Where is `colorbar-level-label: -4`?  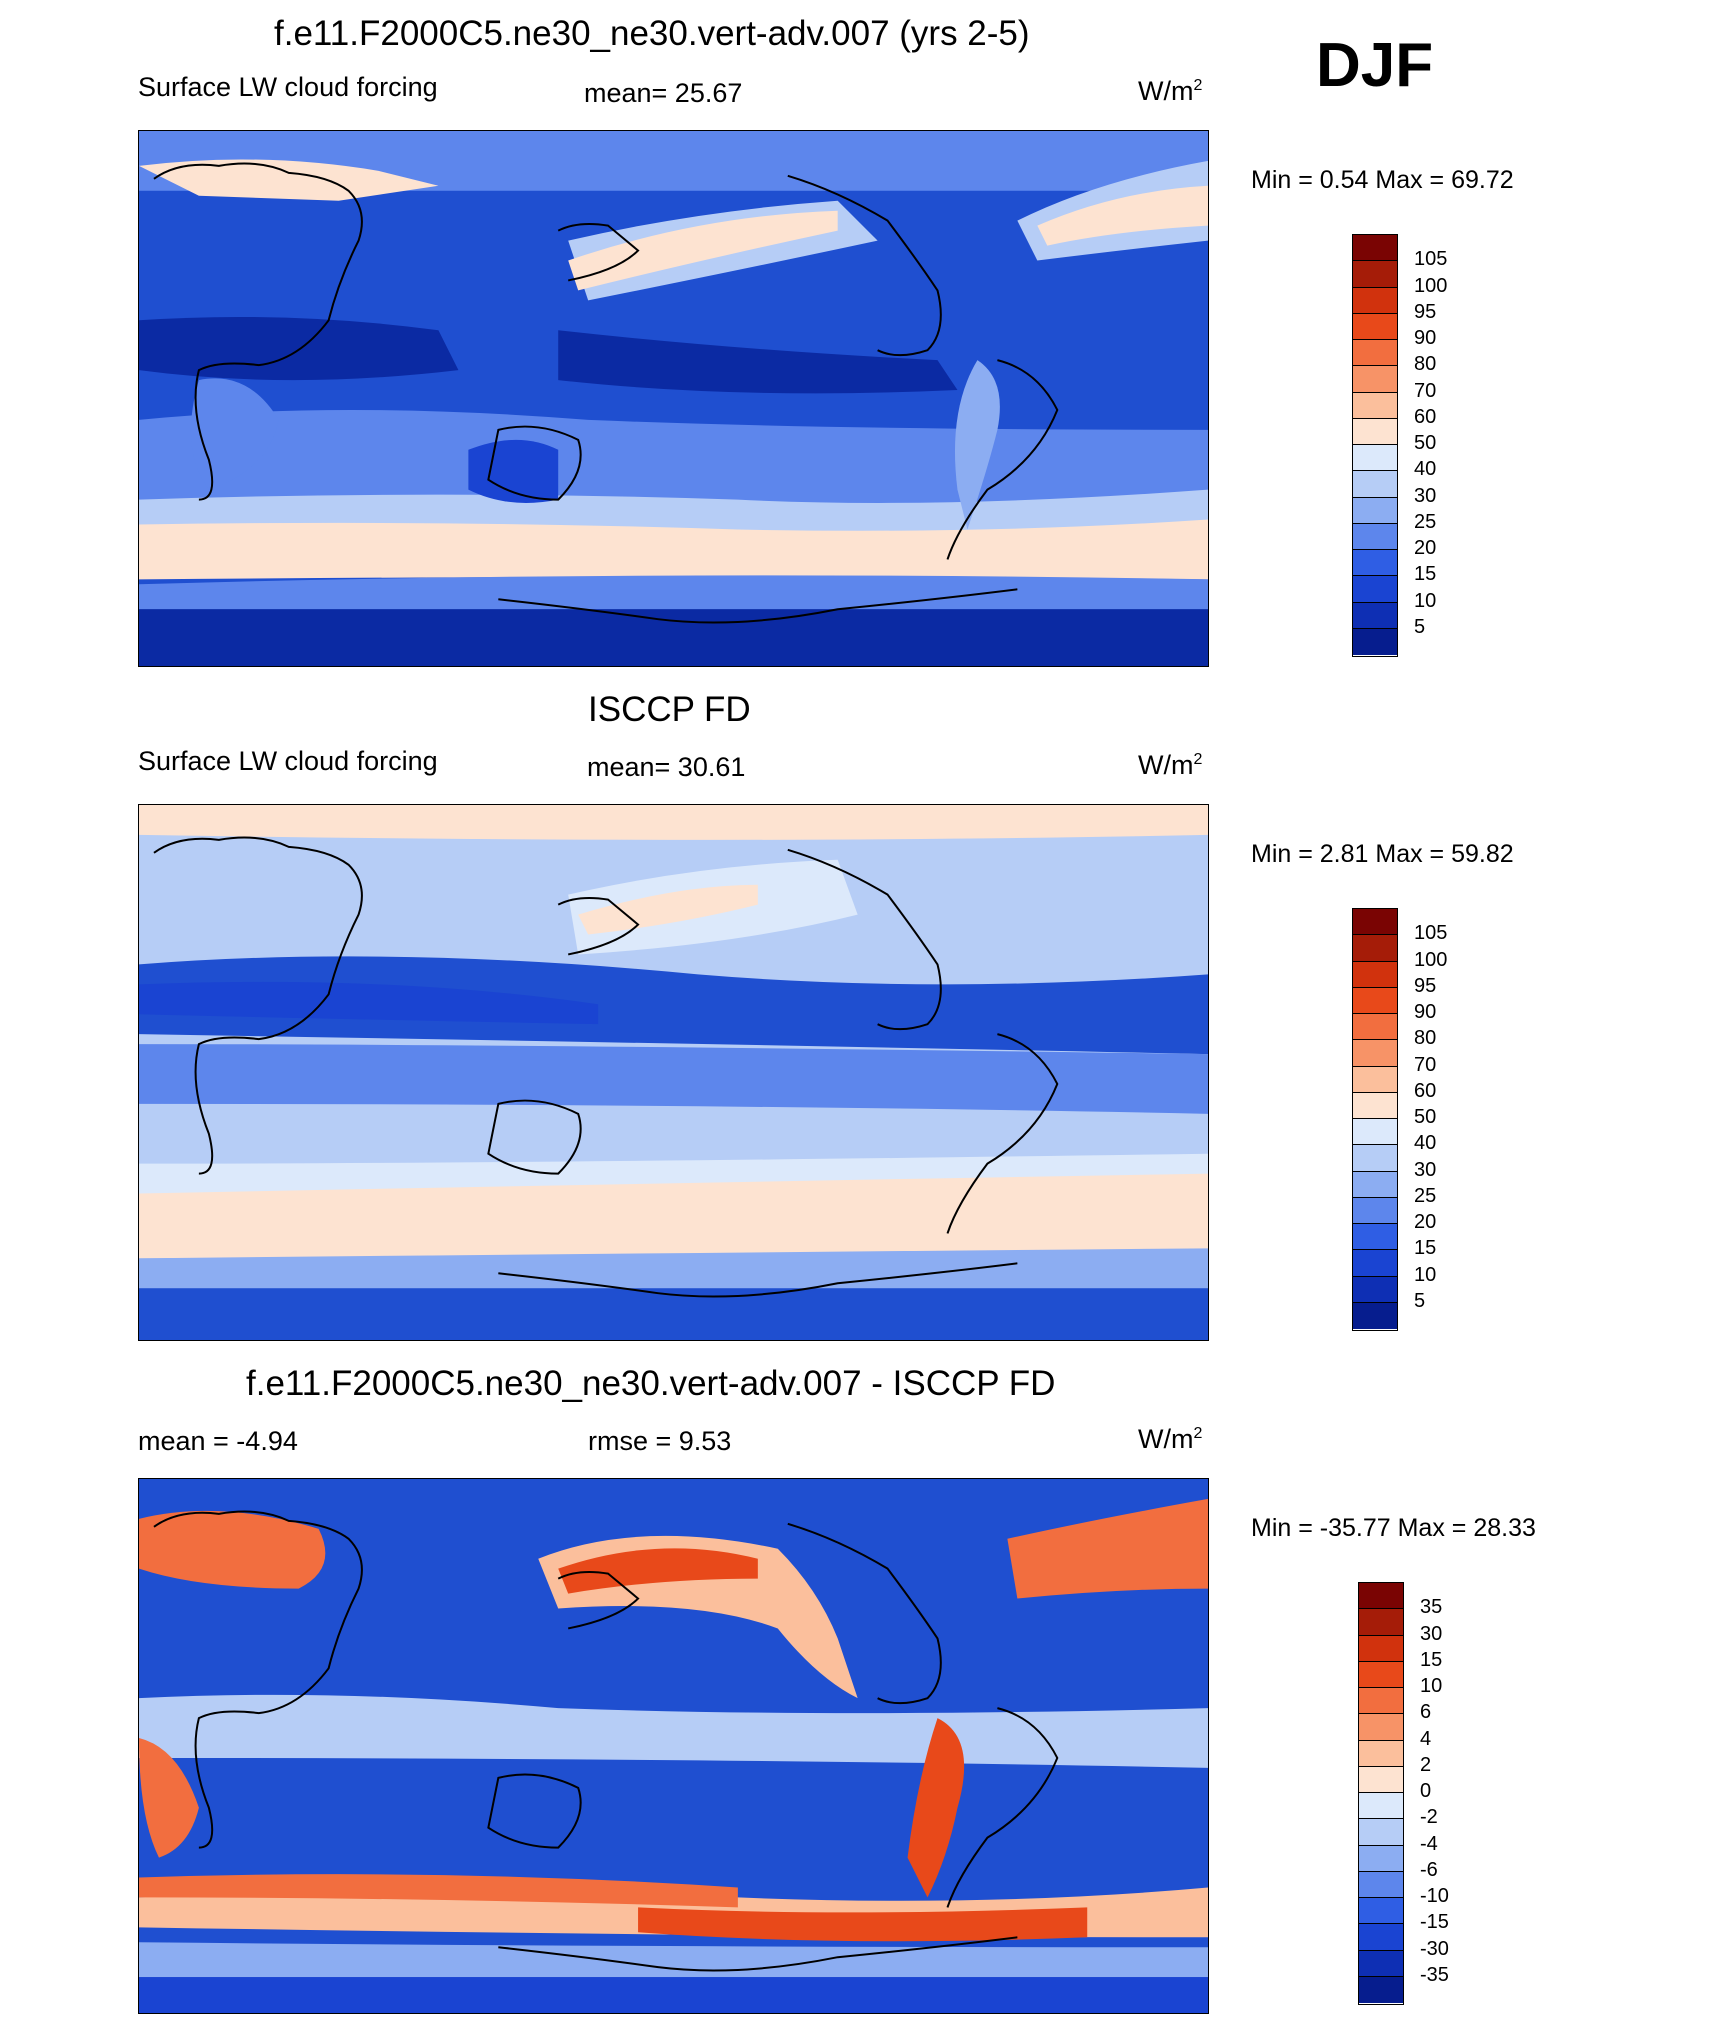 colorbar-level-label: -4 is located at coordinates (1429, 1843).